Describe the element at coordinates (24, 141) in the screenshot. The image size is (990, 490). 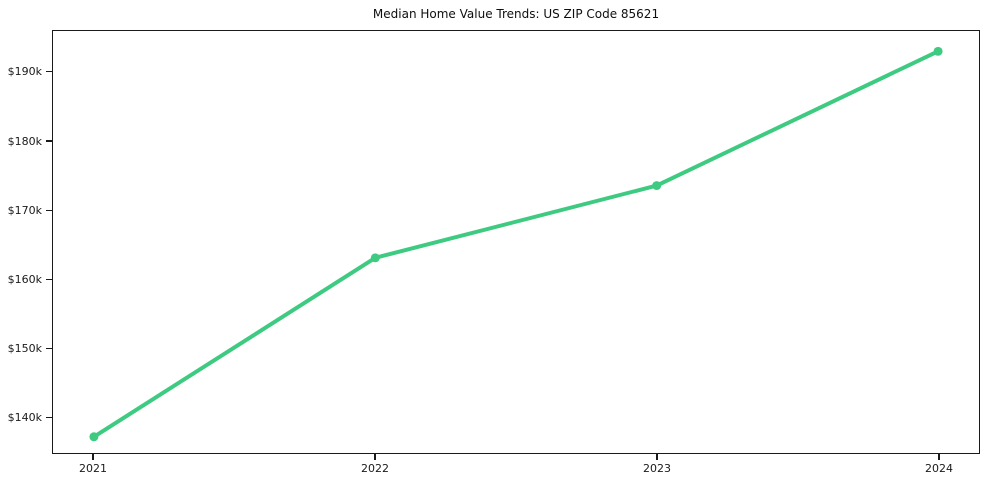
I see `y-tick-label: $180k` at that location.